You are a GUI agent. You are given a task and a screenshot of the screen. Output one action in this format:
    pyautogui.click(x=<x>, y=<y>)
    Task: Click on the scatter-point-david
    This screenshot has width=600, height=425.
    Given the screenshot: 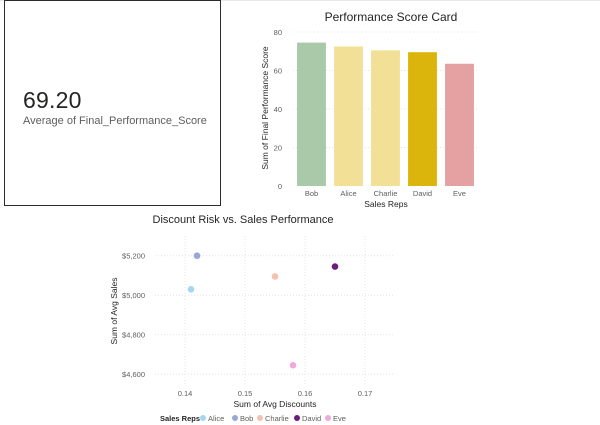 What is the action you would take?
    pyautogui.click(x=335, y=266)
    